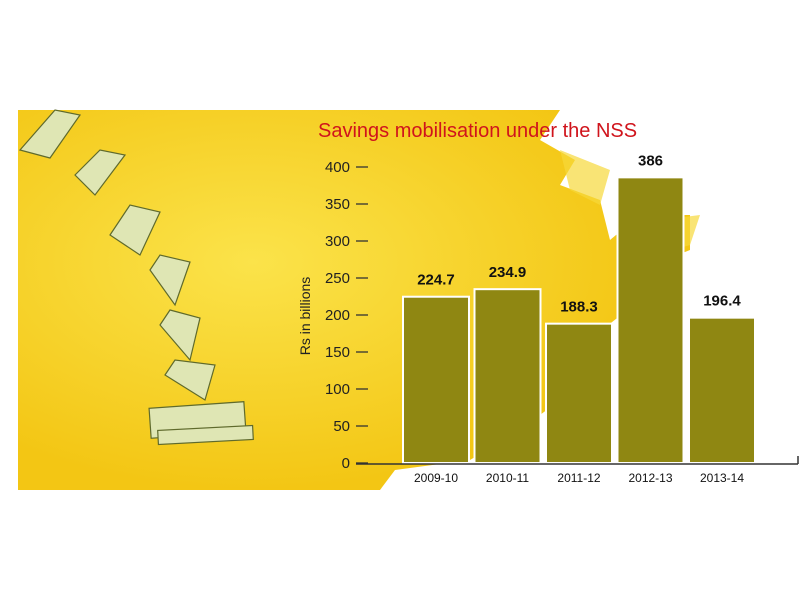  I want to click on y-tick-label: 150, so click(337, 352).